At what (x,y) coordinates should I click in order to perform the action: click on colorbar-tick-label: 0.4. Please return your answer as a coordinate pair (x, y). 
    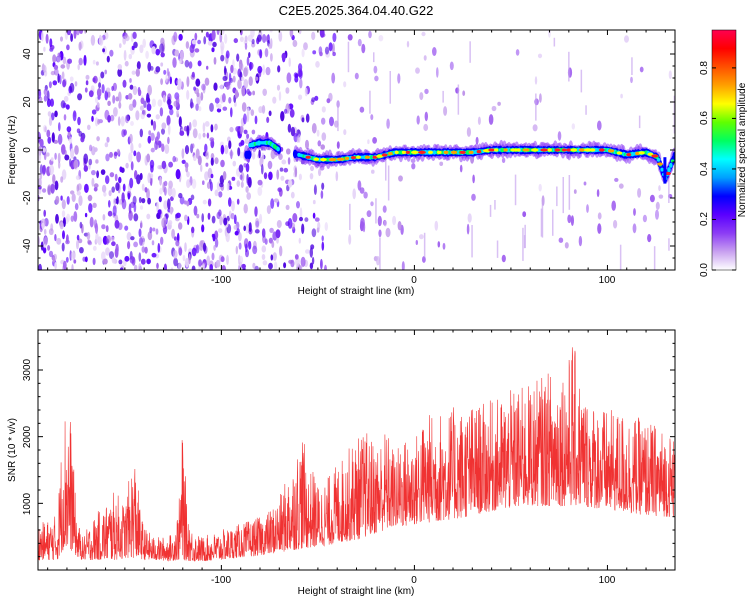
    Looking at the image, I should click on (704, 169).